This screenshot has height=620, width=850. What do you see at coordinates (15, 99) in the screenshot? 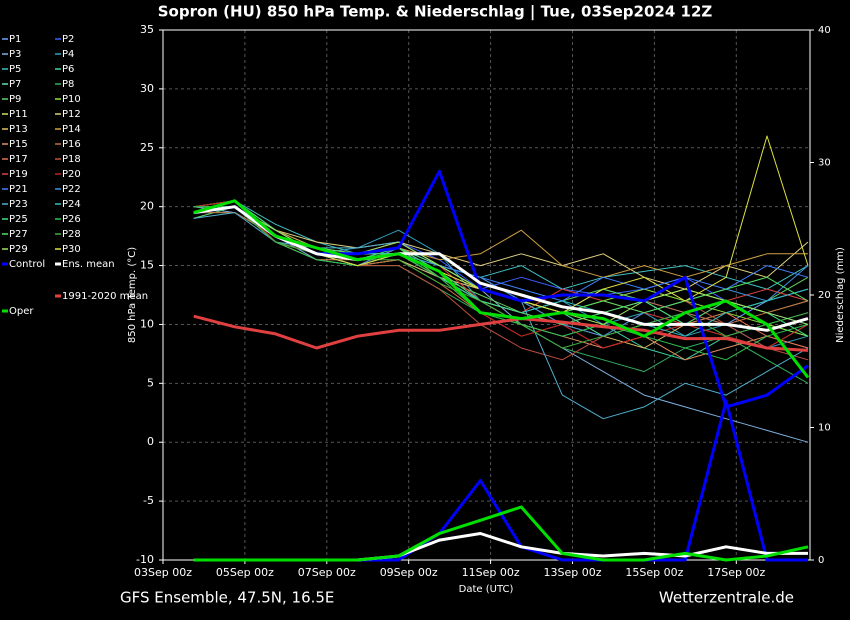
I see `legend-label: P9` at bounding box center [15, 99].